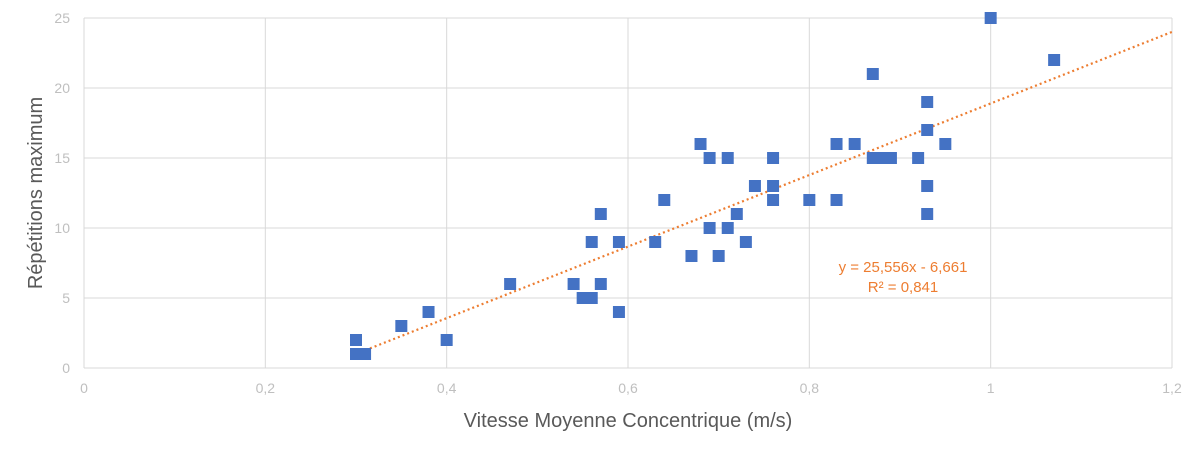 This screenshot has height=451, width=1200. I want to click on y-tick-label: 15, so click(62, 158).